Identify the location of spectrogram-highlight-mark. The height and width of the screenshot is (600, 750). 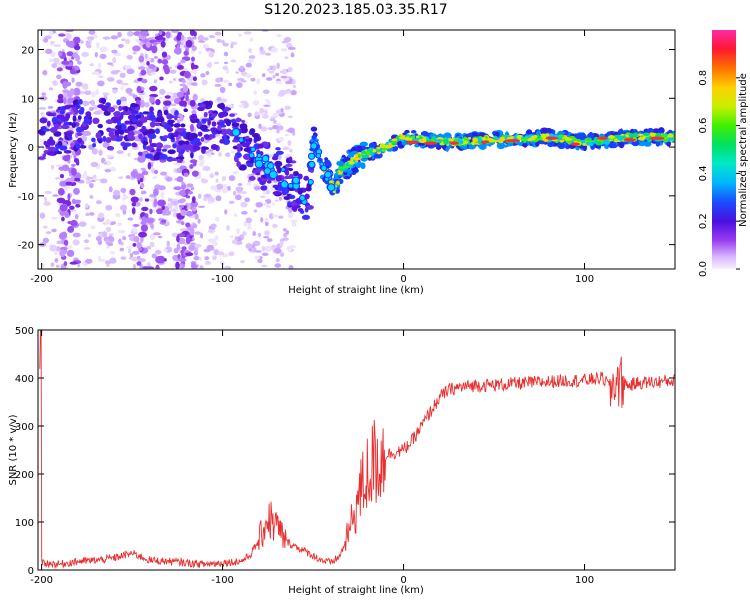
(312, 164).